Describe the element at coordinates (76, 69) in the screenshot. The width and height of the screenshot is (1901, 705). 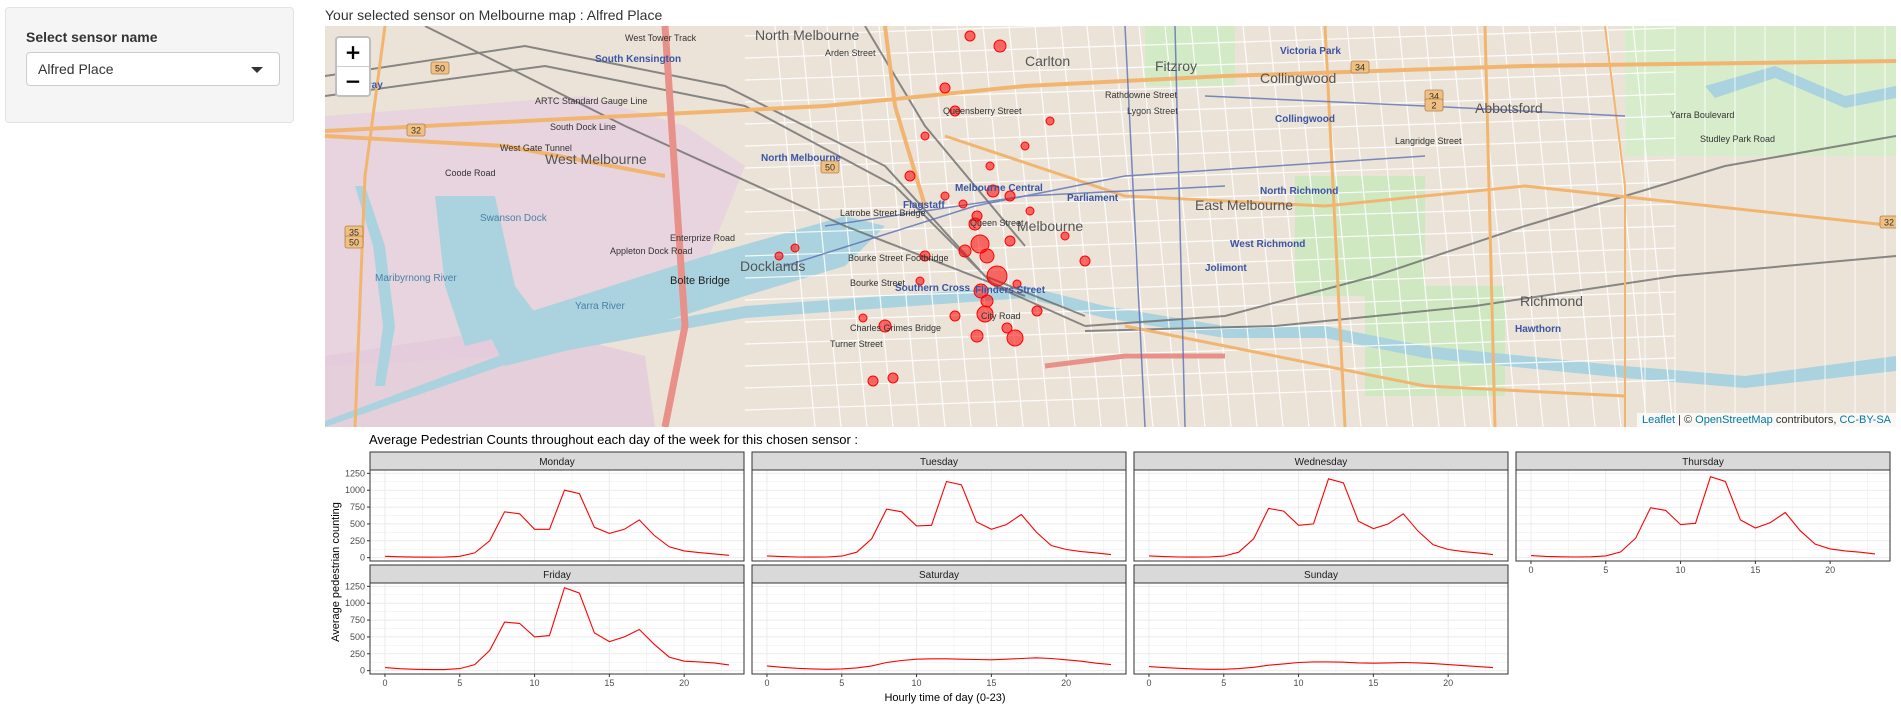
I see `sensor-select-value: Alfred Place` at that location.